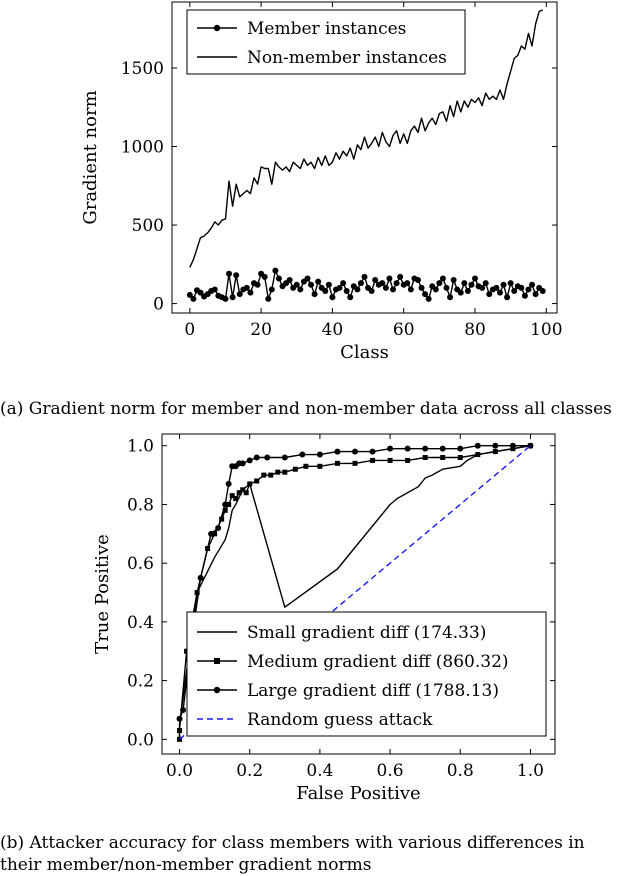  I want to click on y-tick-label: 500, so click(148, 226).